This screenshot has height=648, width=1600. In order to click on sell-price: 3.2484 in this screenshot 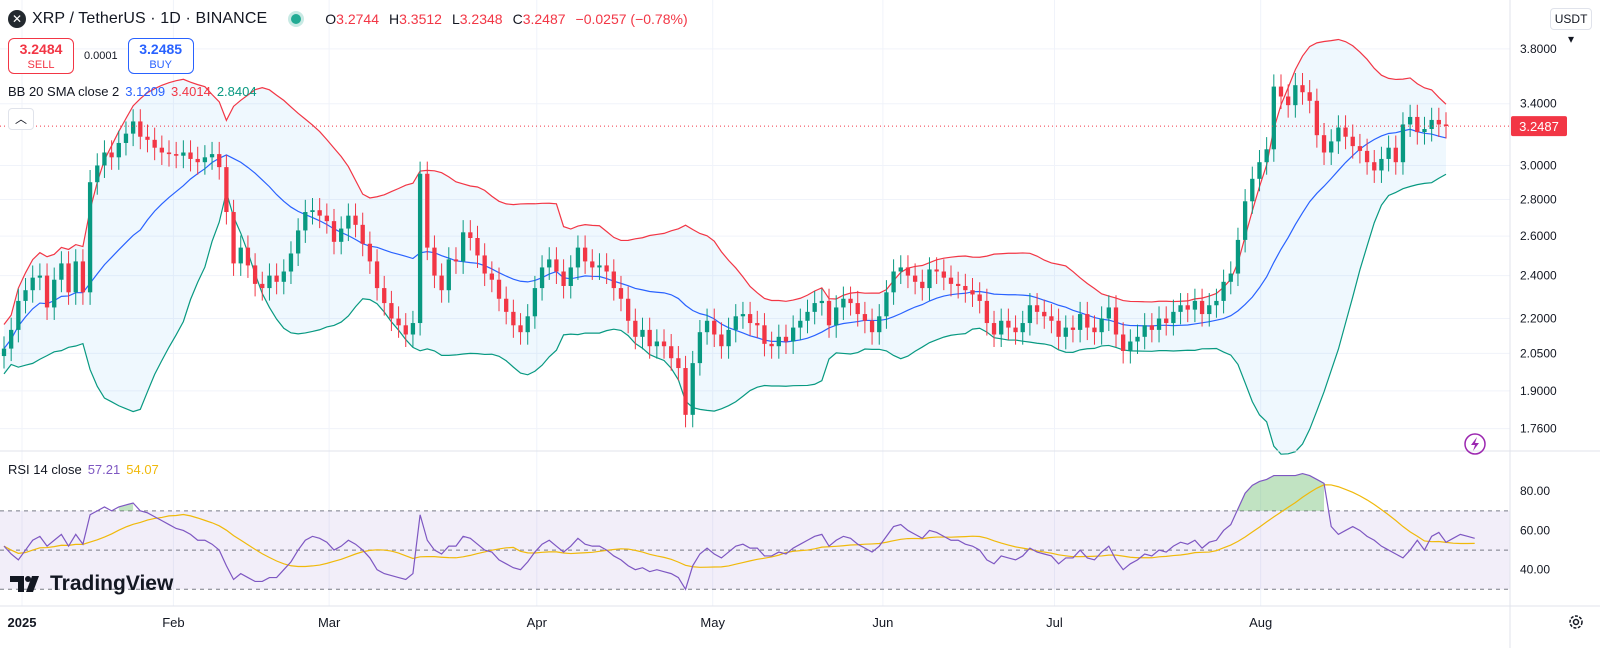, I will do `click(41, 49)`.